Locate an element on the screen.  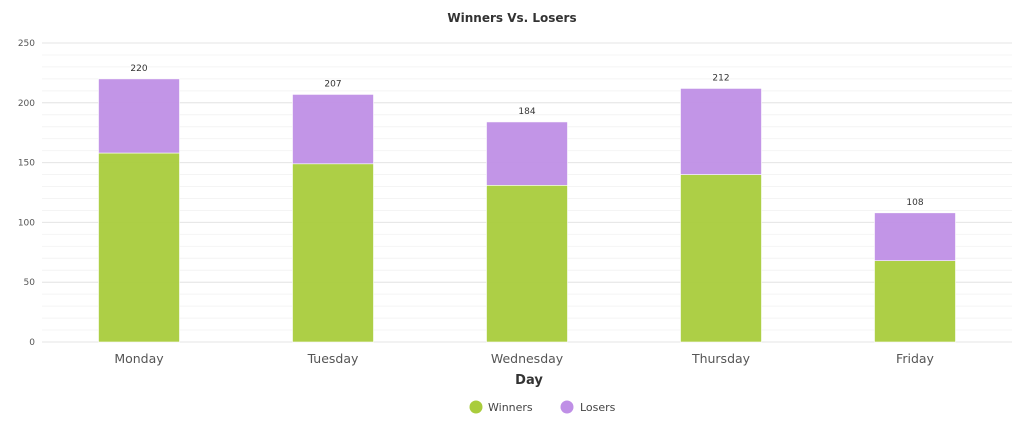
total-label: 207 is located at coordinates (332, 84).